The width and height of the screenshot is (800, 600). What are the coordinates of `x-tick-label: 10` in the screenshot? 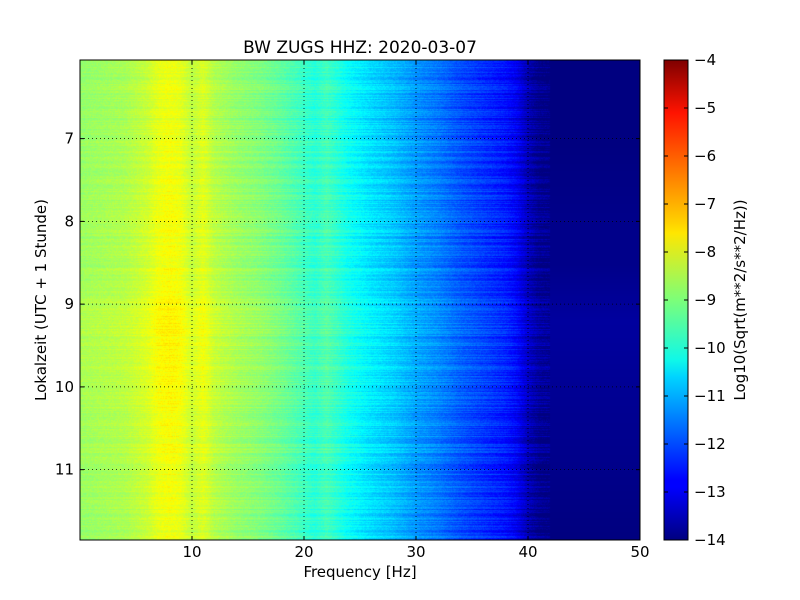 It's located at (191, 552).